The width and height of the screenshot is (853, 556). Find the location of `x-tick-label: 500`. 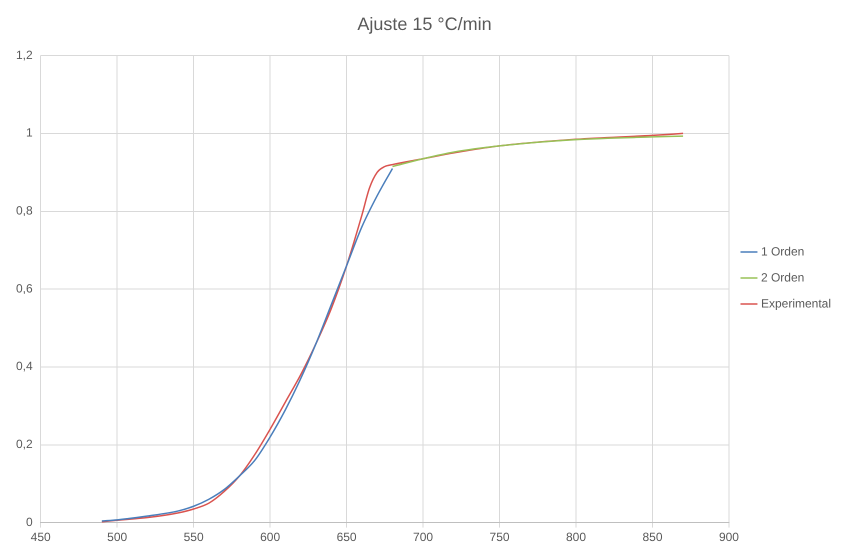

x-tick-label: 500 is located at coordinates (117, 537).